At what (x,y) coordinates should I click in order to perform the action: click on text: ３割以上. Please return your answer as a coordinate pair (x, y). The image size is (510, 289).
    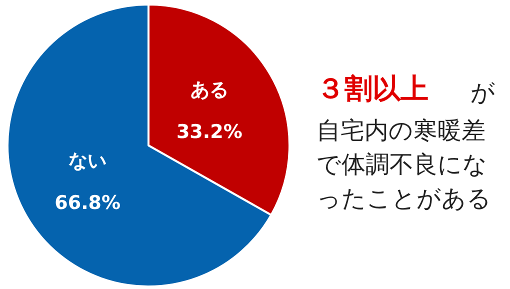
    Looking at the image, I should click on (372, 88).